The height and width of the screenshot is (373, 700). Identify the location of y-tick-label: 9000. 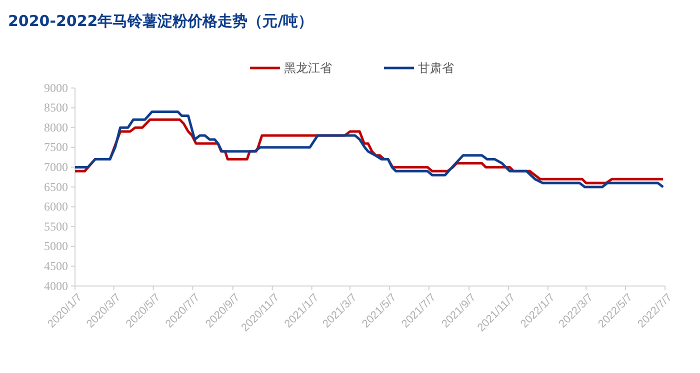
(56, 87).